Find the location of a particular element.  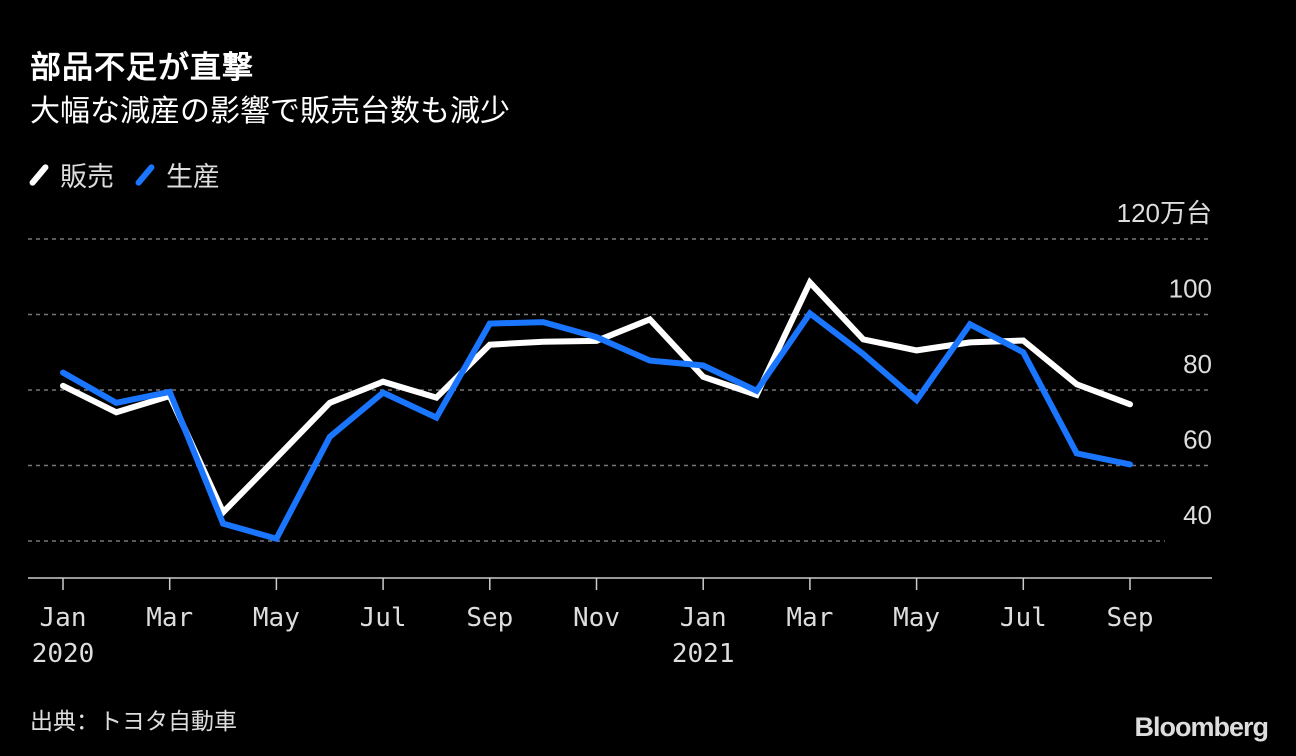

legend-label-production: 生産 is located at coordinates (193, 177).